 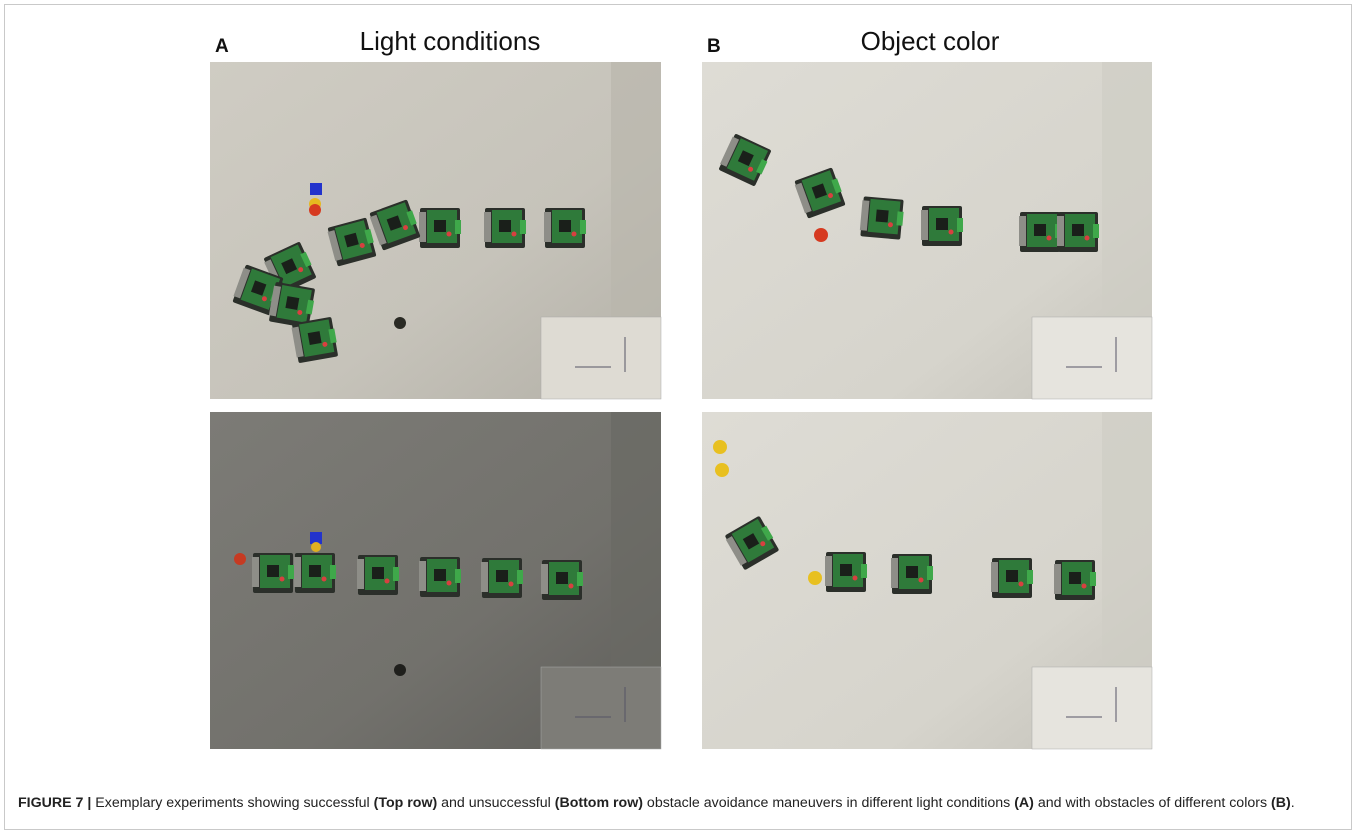 I want to click on panel-letter: A, so click(x=222, y=46).